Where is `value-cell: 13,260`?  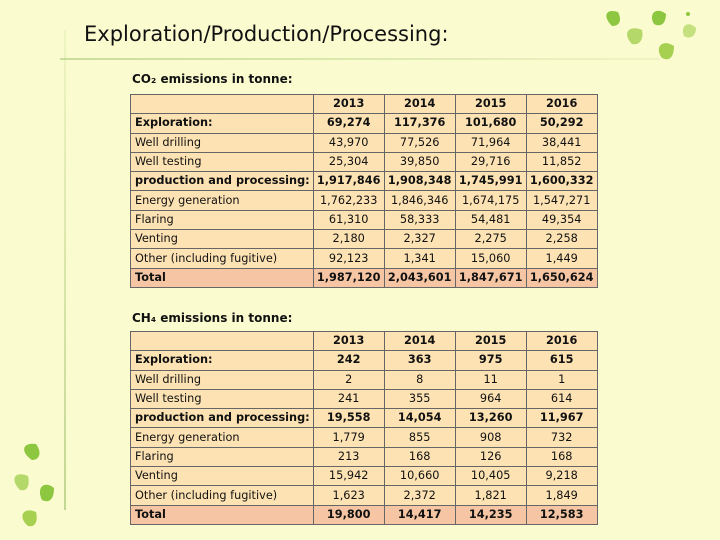
value-cell: 13,260 is located at coordinates (490, 418).